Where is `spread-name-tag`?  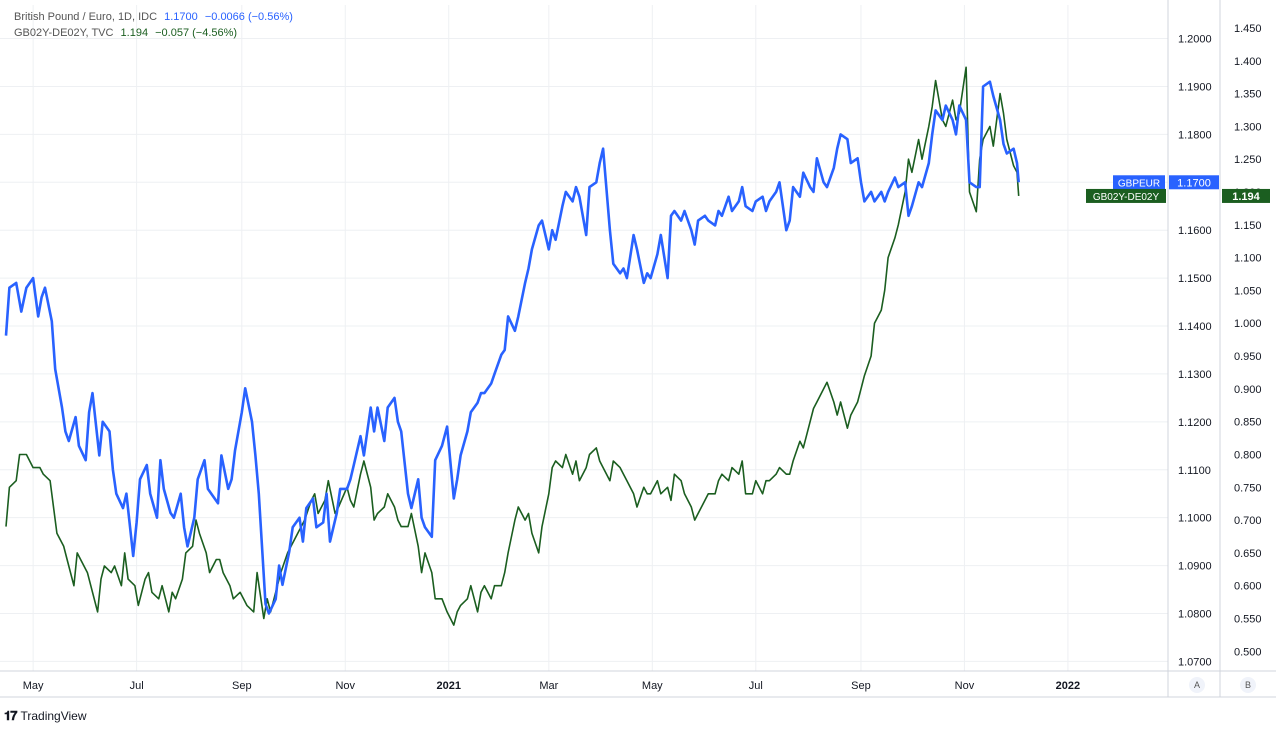
spread-name-tag is located at coordinates (1126, 195).